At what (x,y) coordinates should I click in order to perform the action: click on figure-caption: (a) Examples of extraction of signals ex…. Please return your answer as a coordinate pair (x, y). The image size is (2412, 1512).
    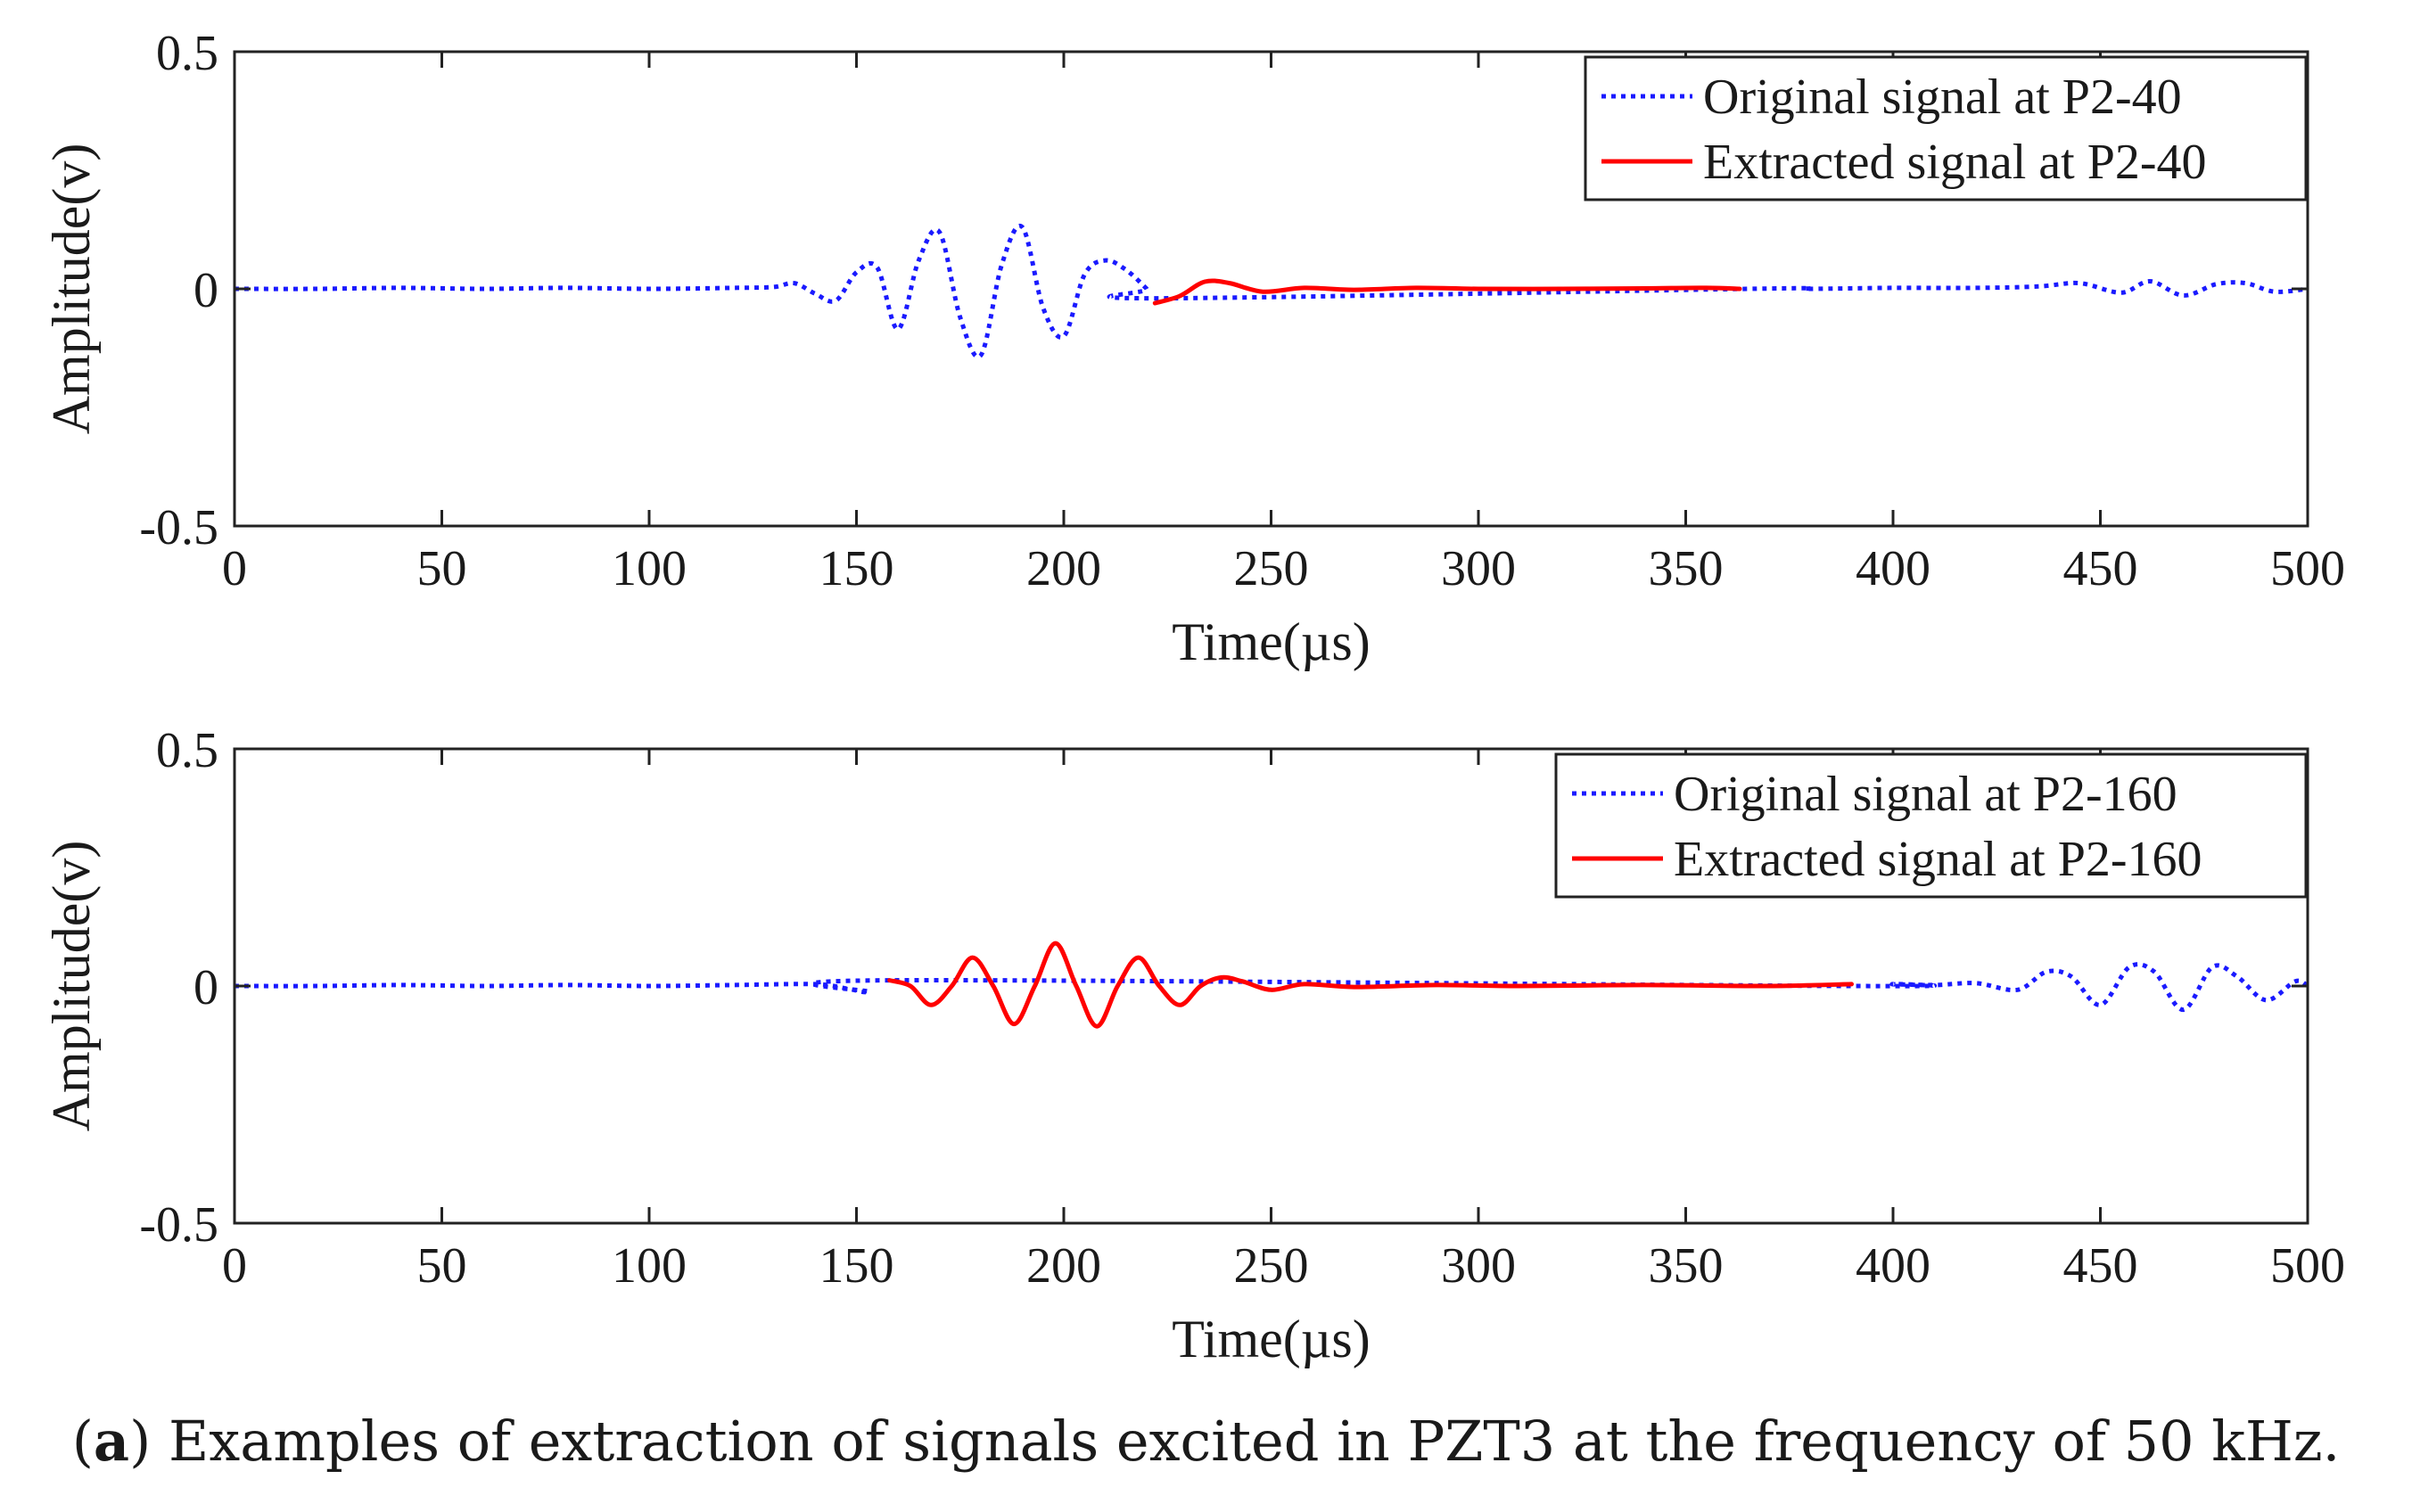
    Looking at the image, I should click on (1206, 1441).